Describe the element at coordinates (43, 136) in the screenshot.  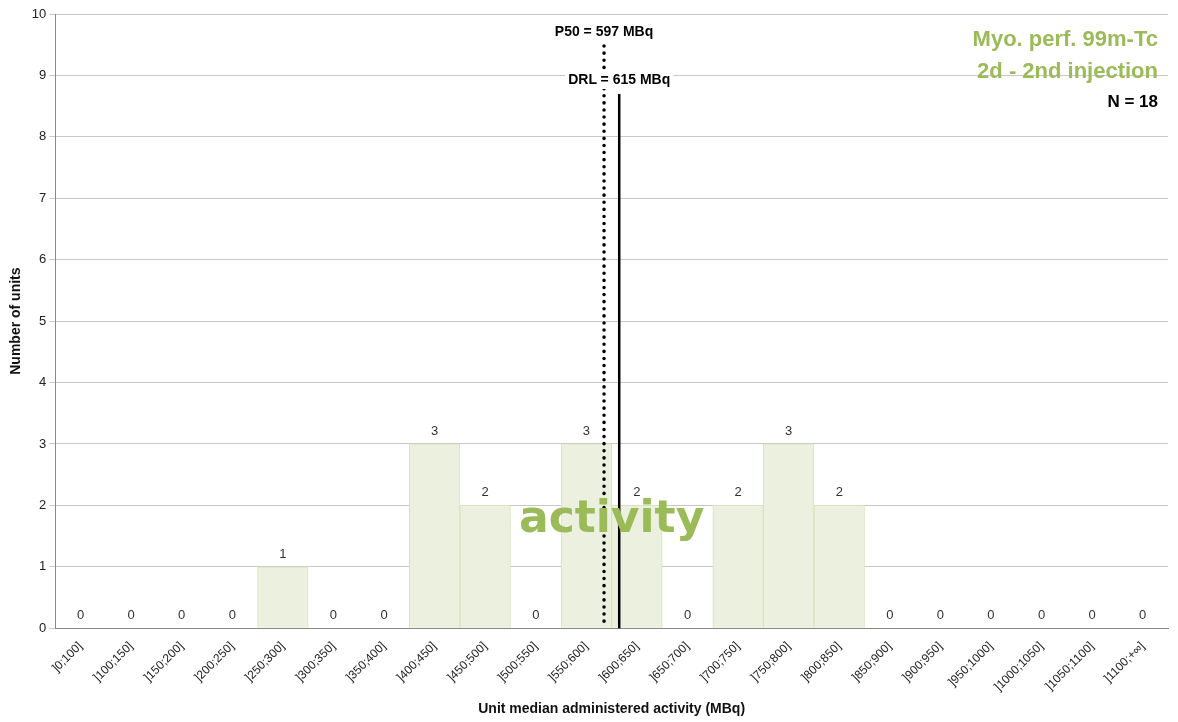
I see `y-tick-label: 8` at that location.